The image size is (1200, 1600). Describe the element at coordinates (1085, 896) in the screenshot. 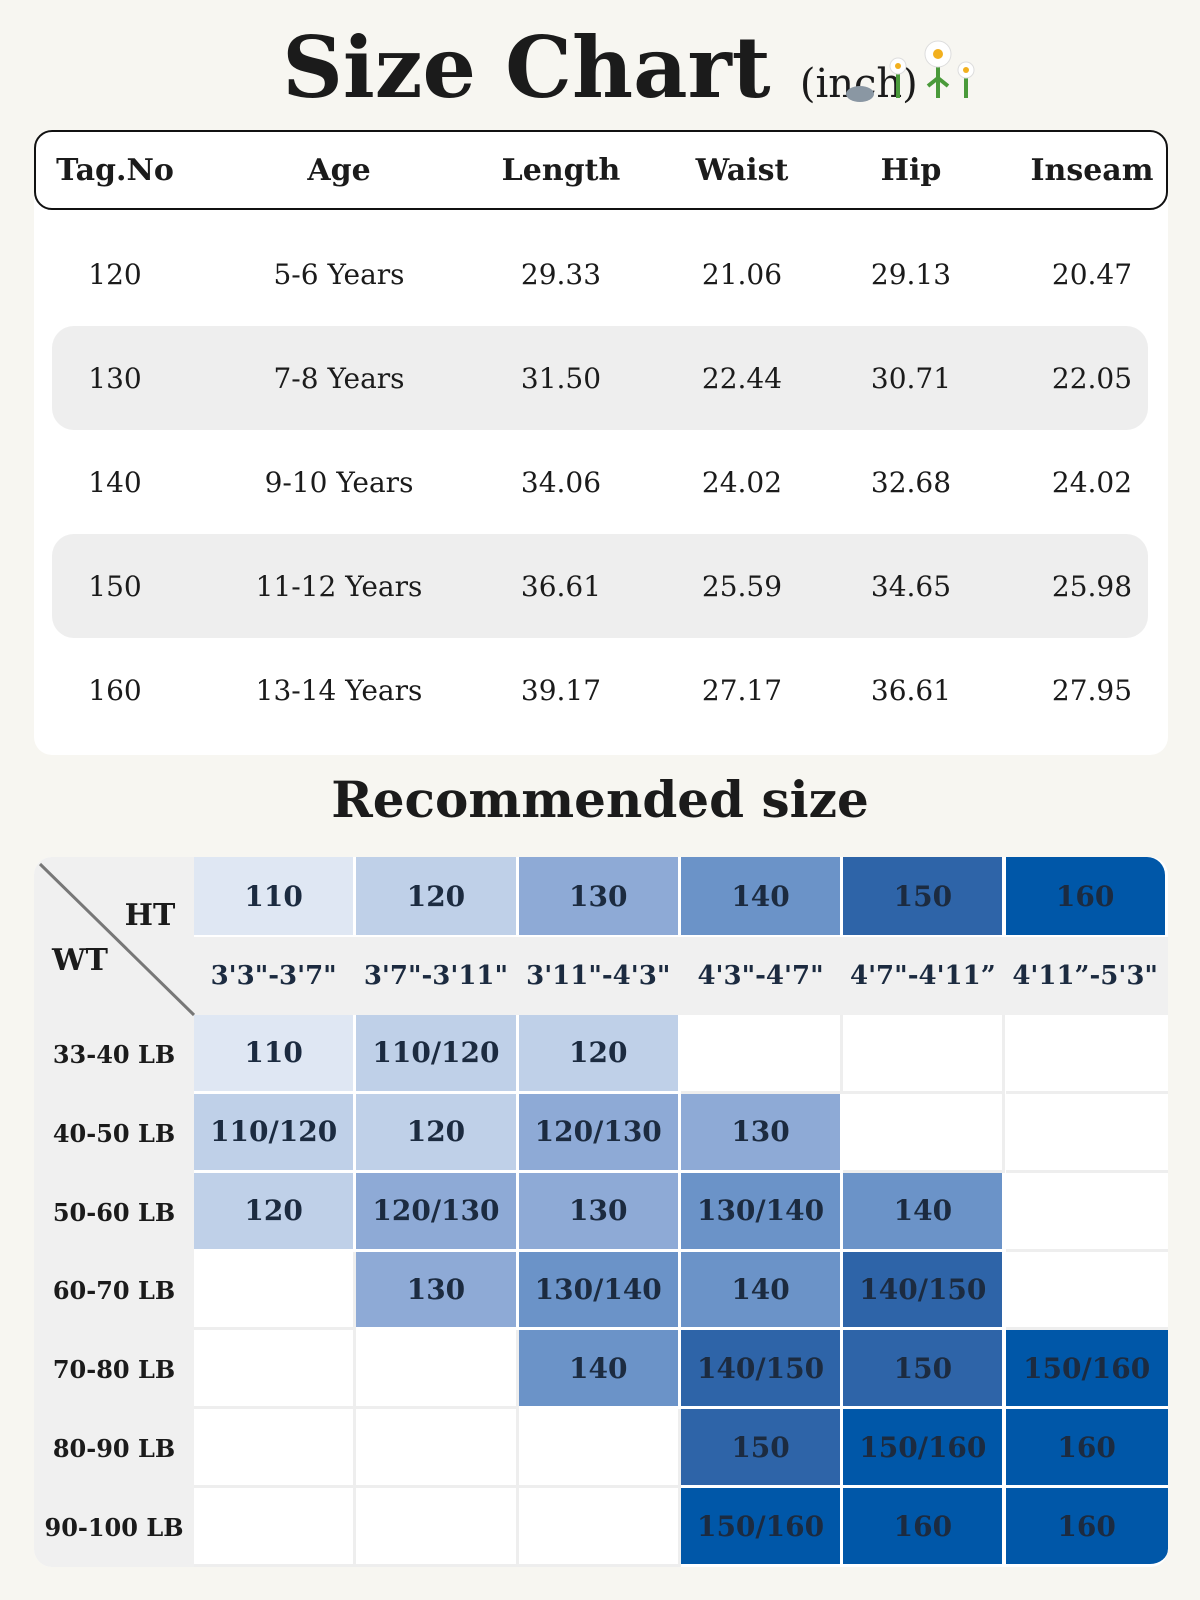

I see `height-tag: 160` at that location.